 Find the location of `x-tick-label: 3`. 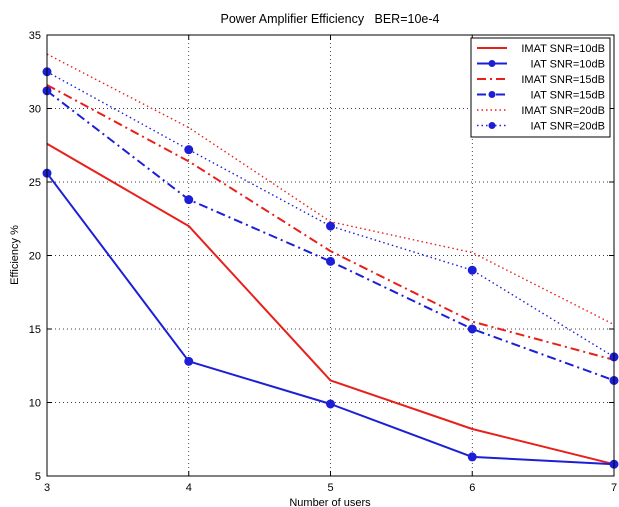

x-tick-label: 3 is located at coordinates (47, 488).